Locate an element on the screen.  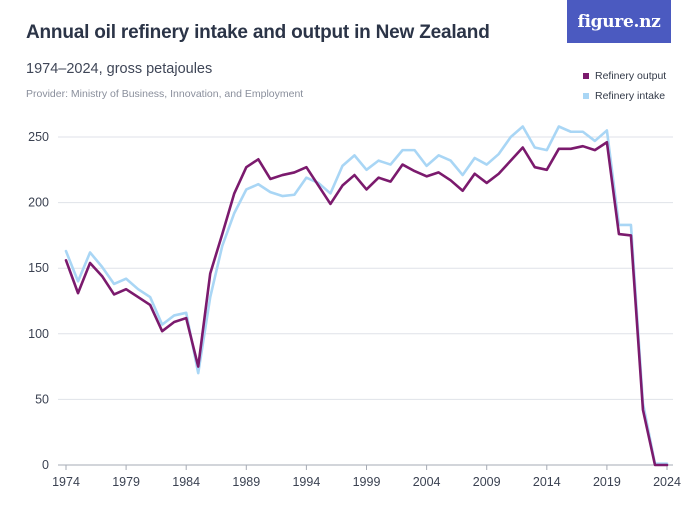
chart-legend: Refinery output Refinery intake is located at coordinates (624, 86).